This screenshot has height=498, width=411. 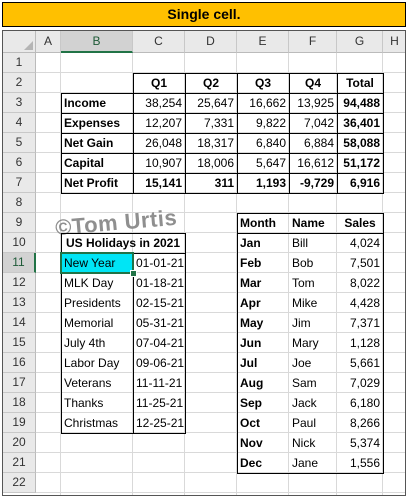 What do you see at coordinates (19, 483) in the screenshot?
I see `row-header-22: 22` at bounding box center [19, 483].